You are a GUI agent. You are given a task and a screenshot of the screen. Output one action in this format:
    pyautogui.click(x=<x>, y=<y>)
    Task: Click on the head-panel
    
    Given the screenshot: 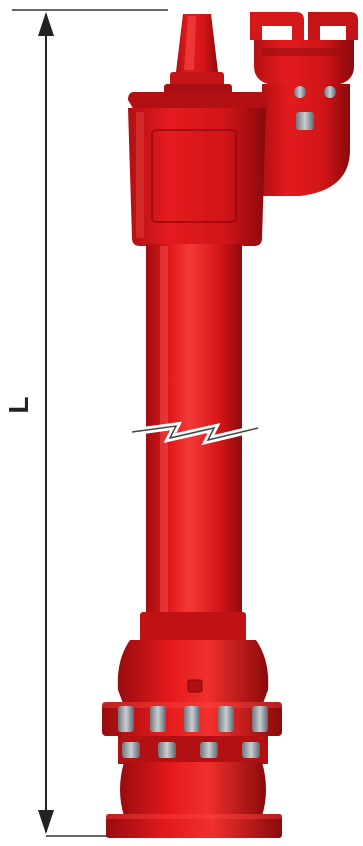 What is the action you would take?
    pyautogui.click(x=194, y=176)
    